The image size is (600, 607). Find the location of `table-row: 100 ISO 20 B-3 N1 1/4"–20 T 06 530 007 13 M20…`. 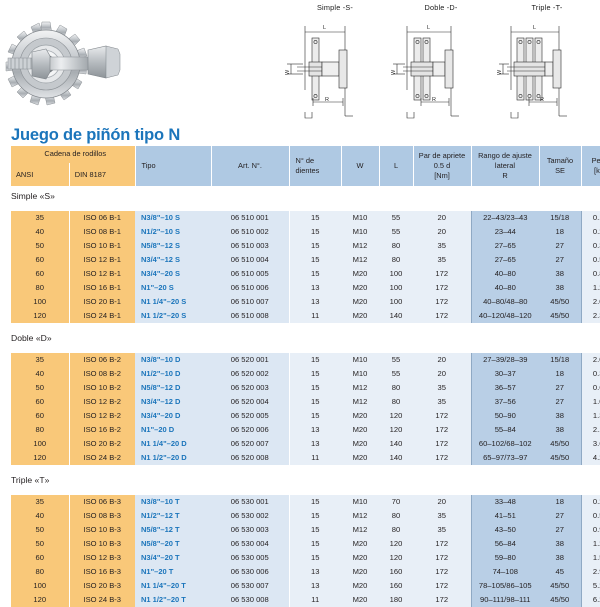

table-row: 100 ISO 20 B-3 N1 1/4"–20 T 06 530 007 13 M20… is located at coordinates (305, 586).